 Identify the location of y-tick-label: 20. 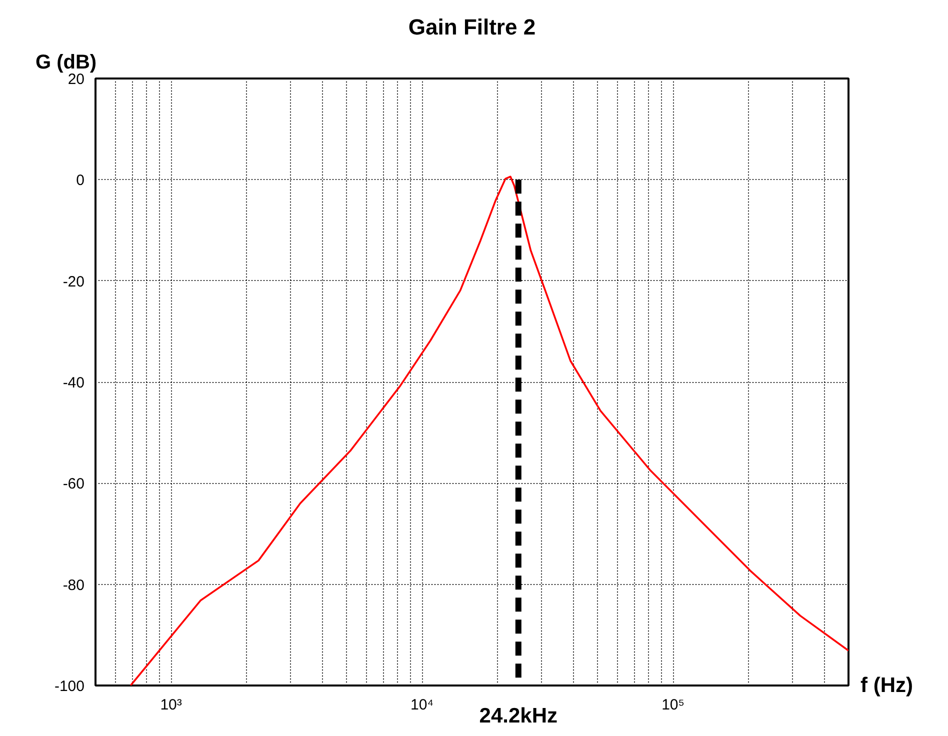
(76, 79).